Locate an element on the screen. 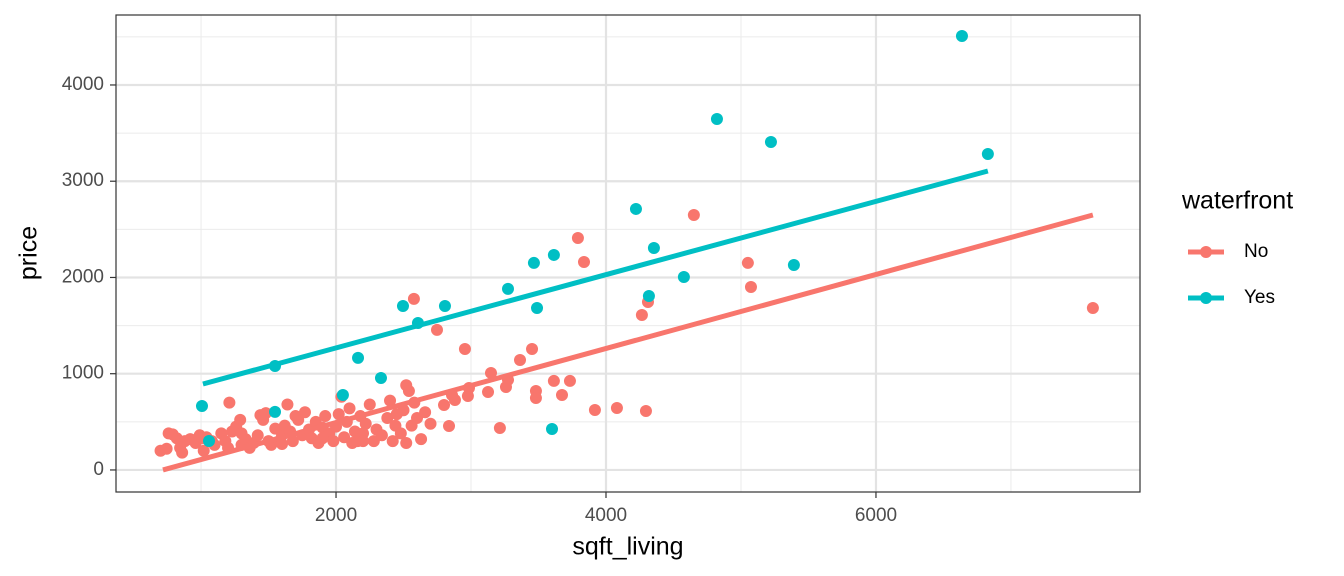 Image resolution: width=1344 pixels, height=576 pixels. x-tick-label: 6000 is located at coordinates (876, 515).